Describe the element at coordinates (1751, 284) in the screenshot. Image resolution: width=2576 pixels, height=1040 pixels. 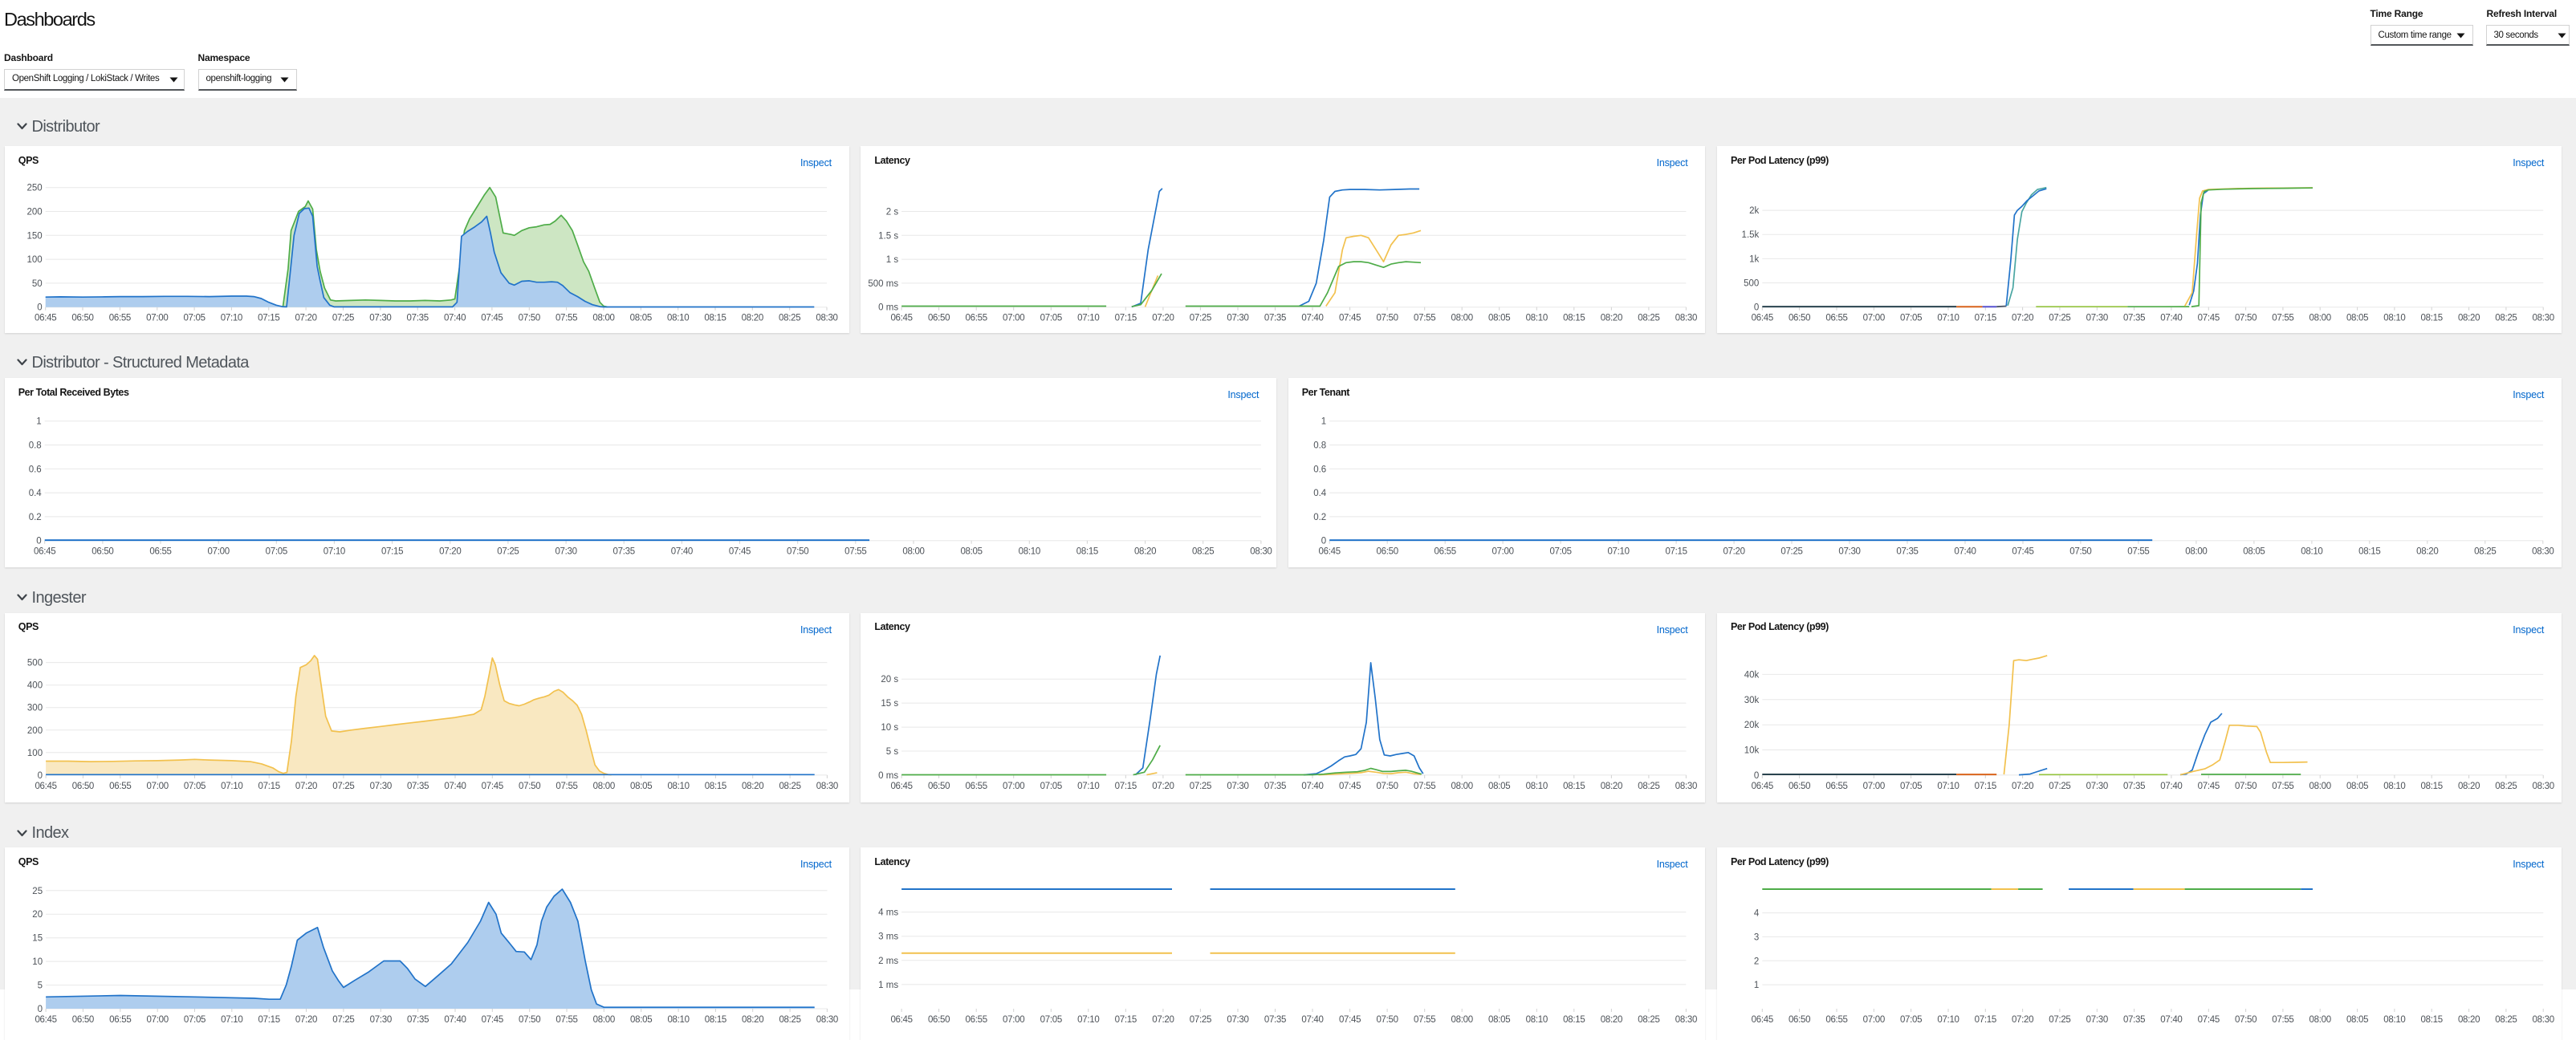
I see `svg-text: 500` at that location.